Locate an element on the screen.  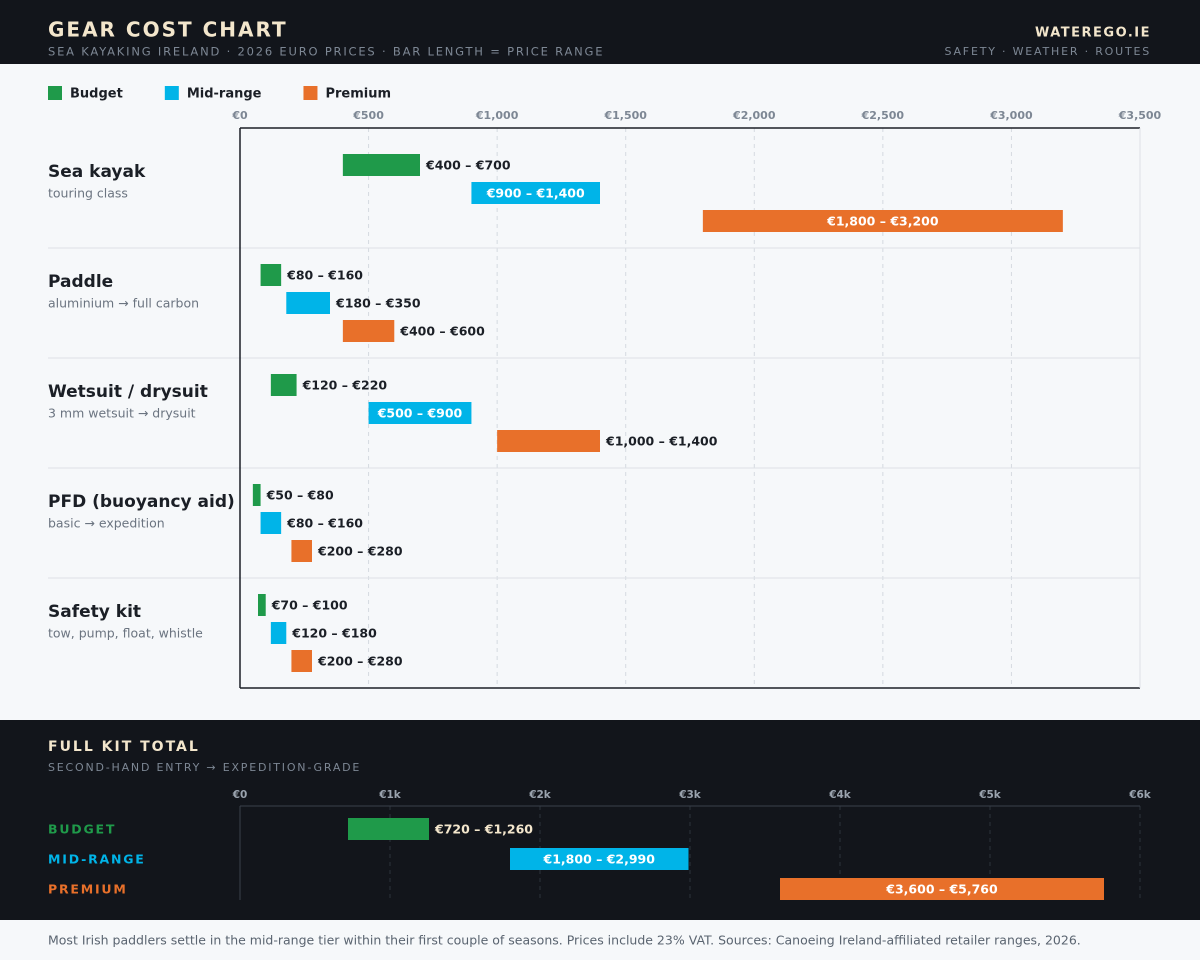
value-label: €900 – €1,400 is located at coordinates (535, 193).